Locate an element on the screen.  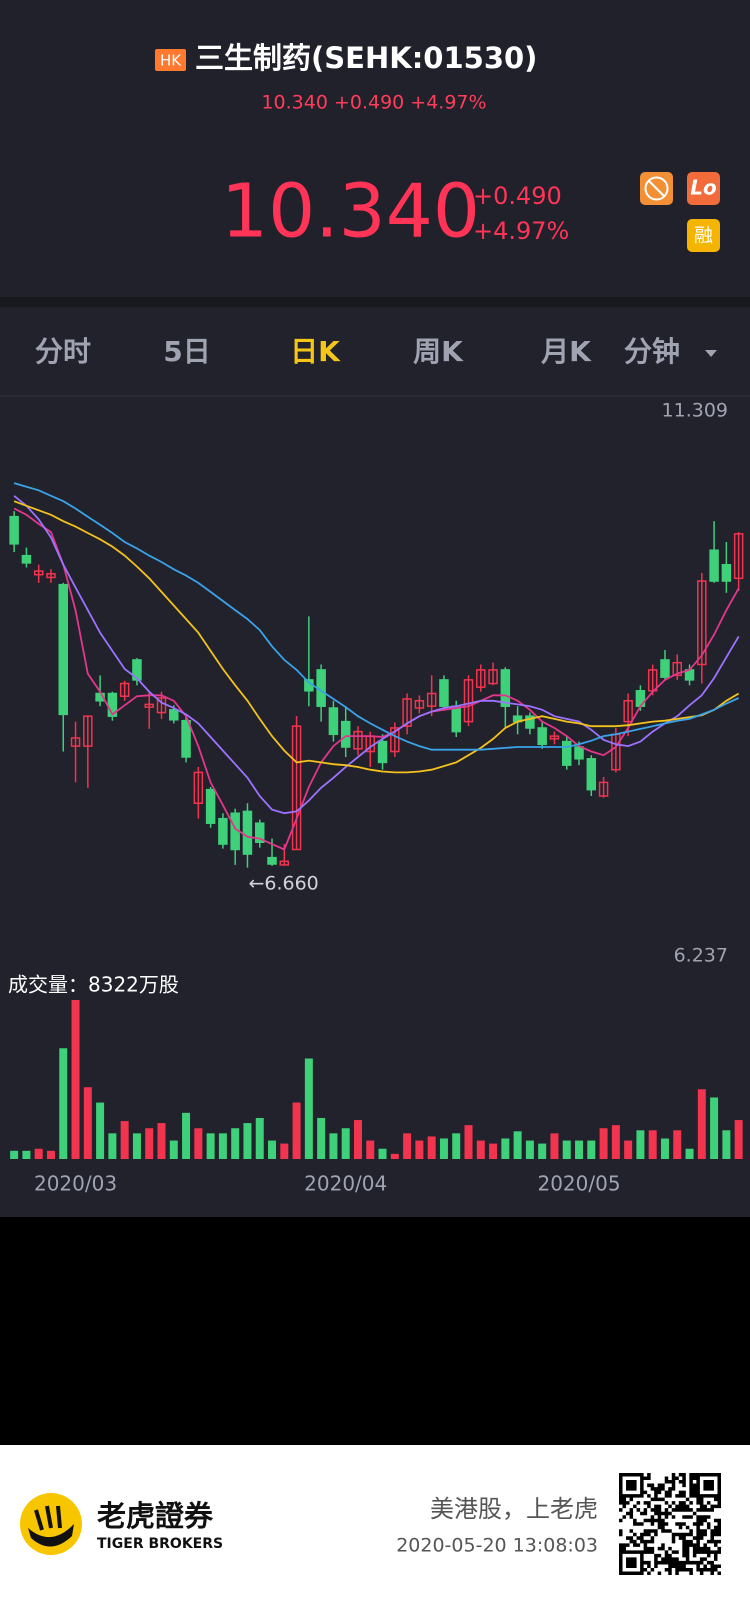
quote-line: 10.340 +0.490 +4.97% is located at coordinates (373, 103).